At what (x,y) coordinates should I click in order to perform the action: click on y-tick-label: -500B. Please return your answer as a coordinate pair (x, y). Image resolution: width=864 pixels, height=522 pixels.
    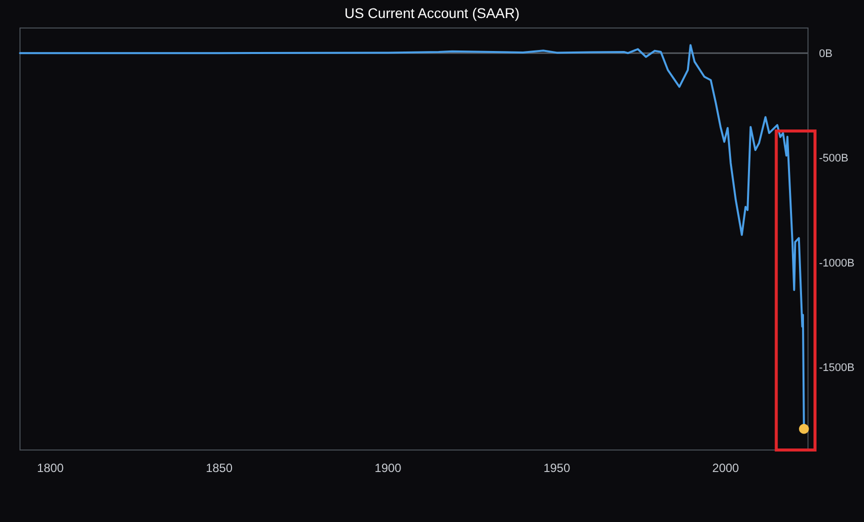
    Looking at the image, I should click on (833, 158).